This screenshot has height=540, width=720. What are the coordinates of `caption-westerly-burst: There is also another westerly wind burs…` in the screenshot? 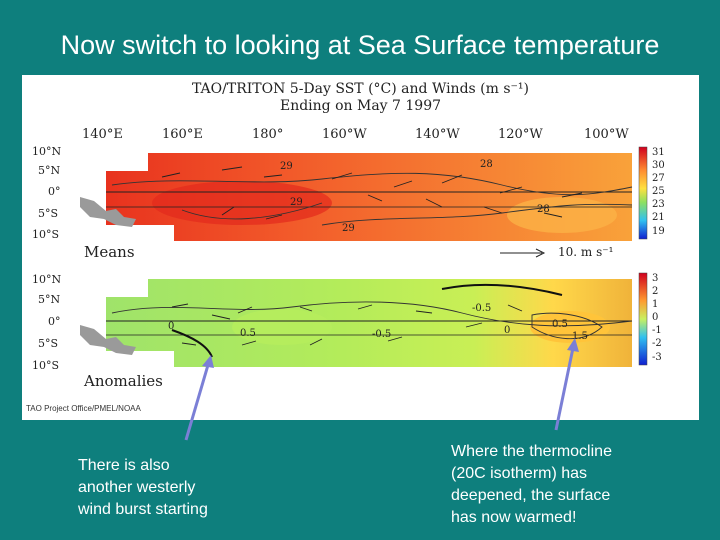 It's located at (143, 488).